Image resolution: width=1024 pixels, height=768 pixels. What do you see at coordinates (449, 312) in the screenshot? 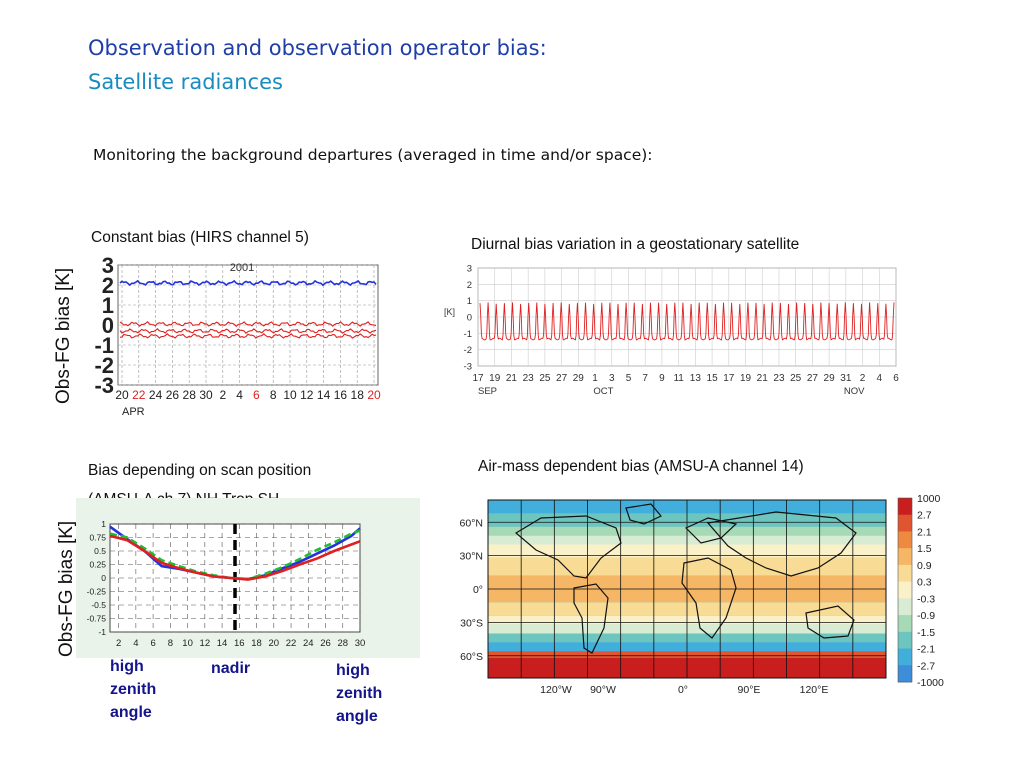
I see `geo-ylabel: [K]` at bounding box center [449, 312].